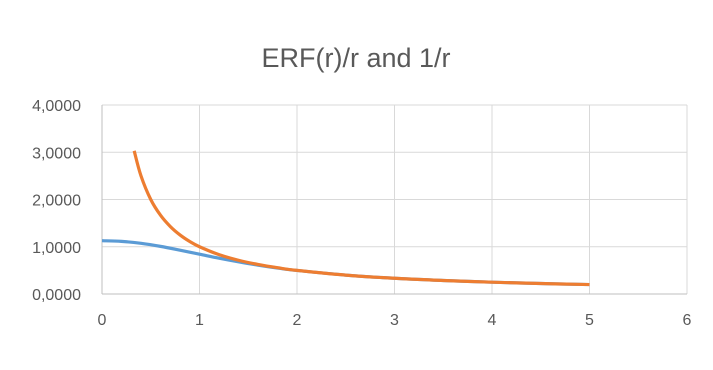 This screenshot has height=370, width=713. What do you see at coordinates (56, 248) in the screenshot?
I see `y-tick-label: 1,0000` at bounding box center [56, 248].